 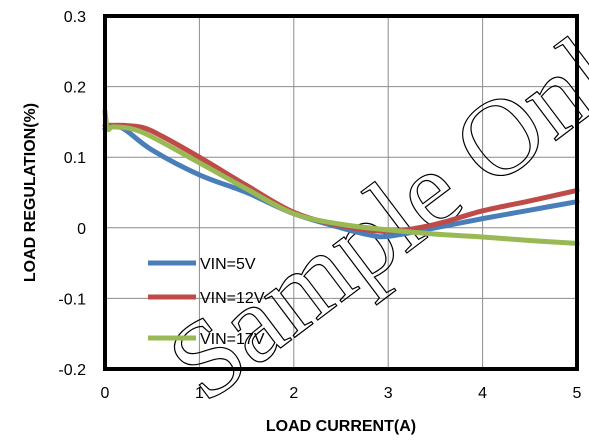 What do you see at coordinates (232, 339) in the screenshot?
I see `legend-label: VIN=17V` at bounding box center [232, 339].